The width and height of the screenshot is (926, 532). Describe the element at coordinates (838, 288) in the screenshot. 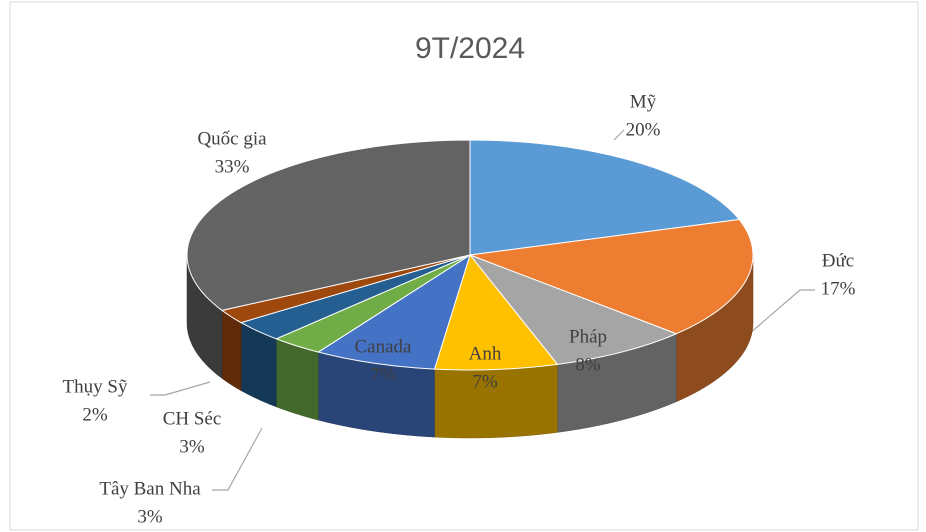

I see `data-label-value: 17%` at that location.